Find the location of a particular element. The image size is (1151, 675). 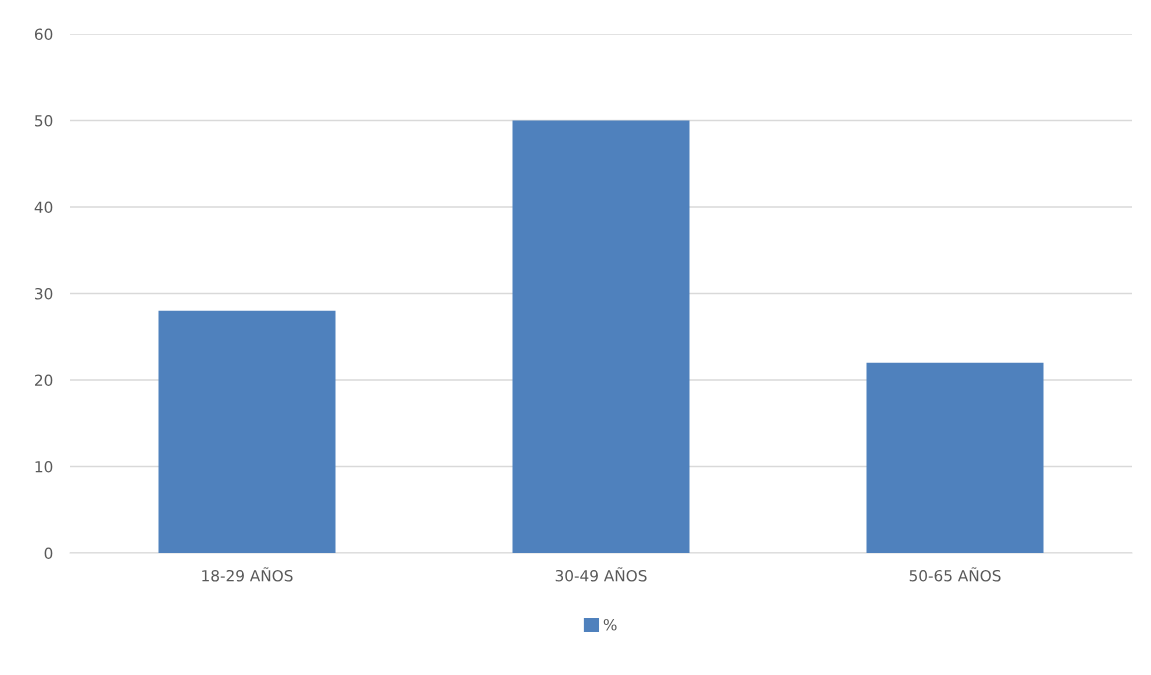

y-tick-label: 60 is located at coordinates (43, 34).